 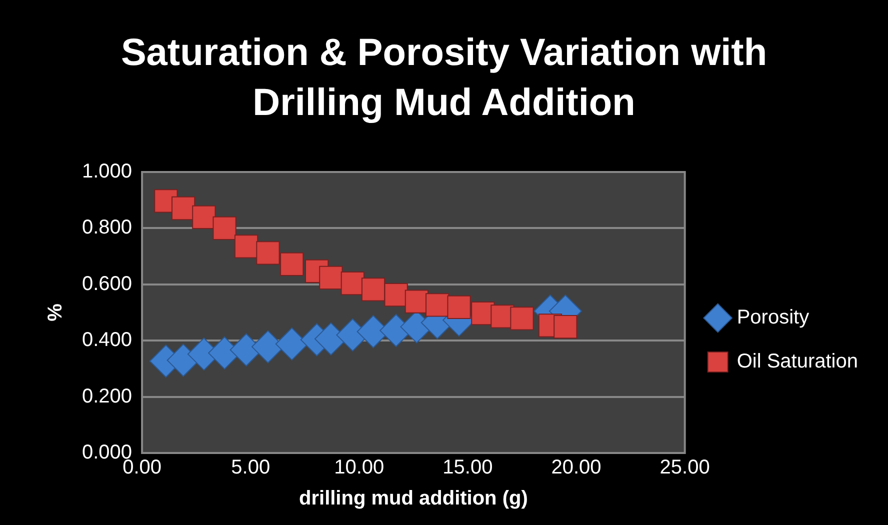 What do you see at coordinates (773, 317) in the screenshot?
I see `legend-label: Porosity` at bounding box center [773, 317].